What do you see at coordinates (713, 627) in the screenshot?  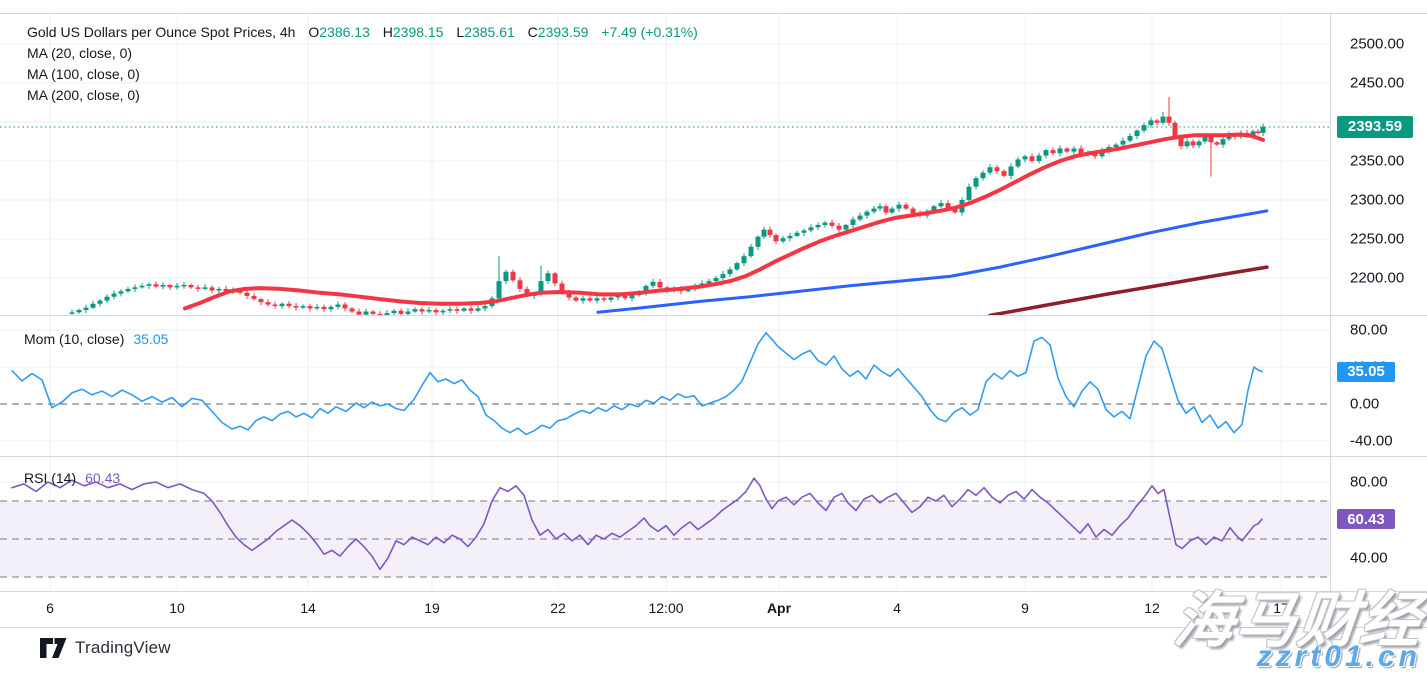 I see `timeaxis-bottom-border` at bounding box center [713, 627].